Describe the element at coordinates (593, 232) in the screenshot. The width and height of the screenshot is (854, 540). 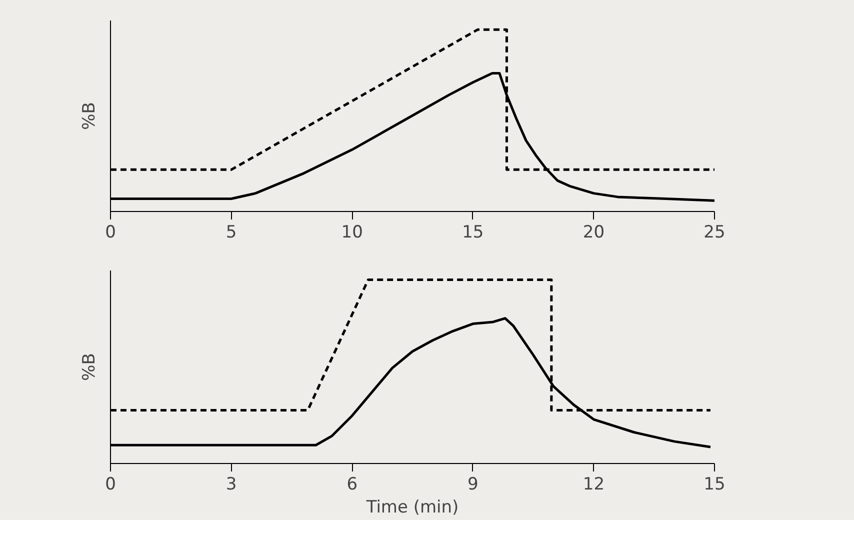
I see `x-tick-label: 20` at that location.